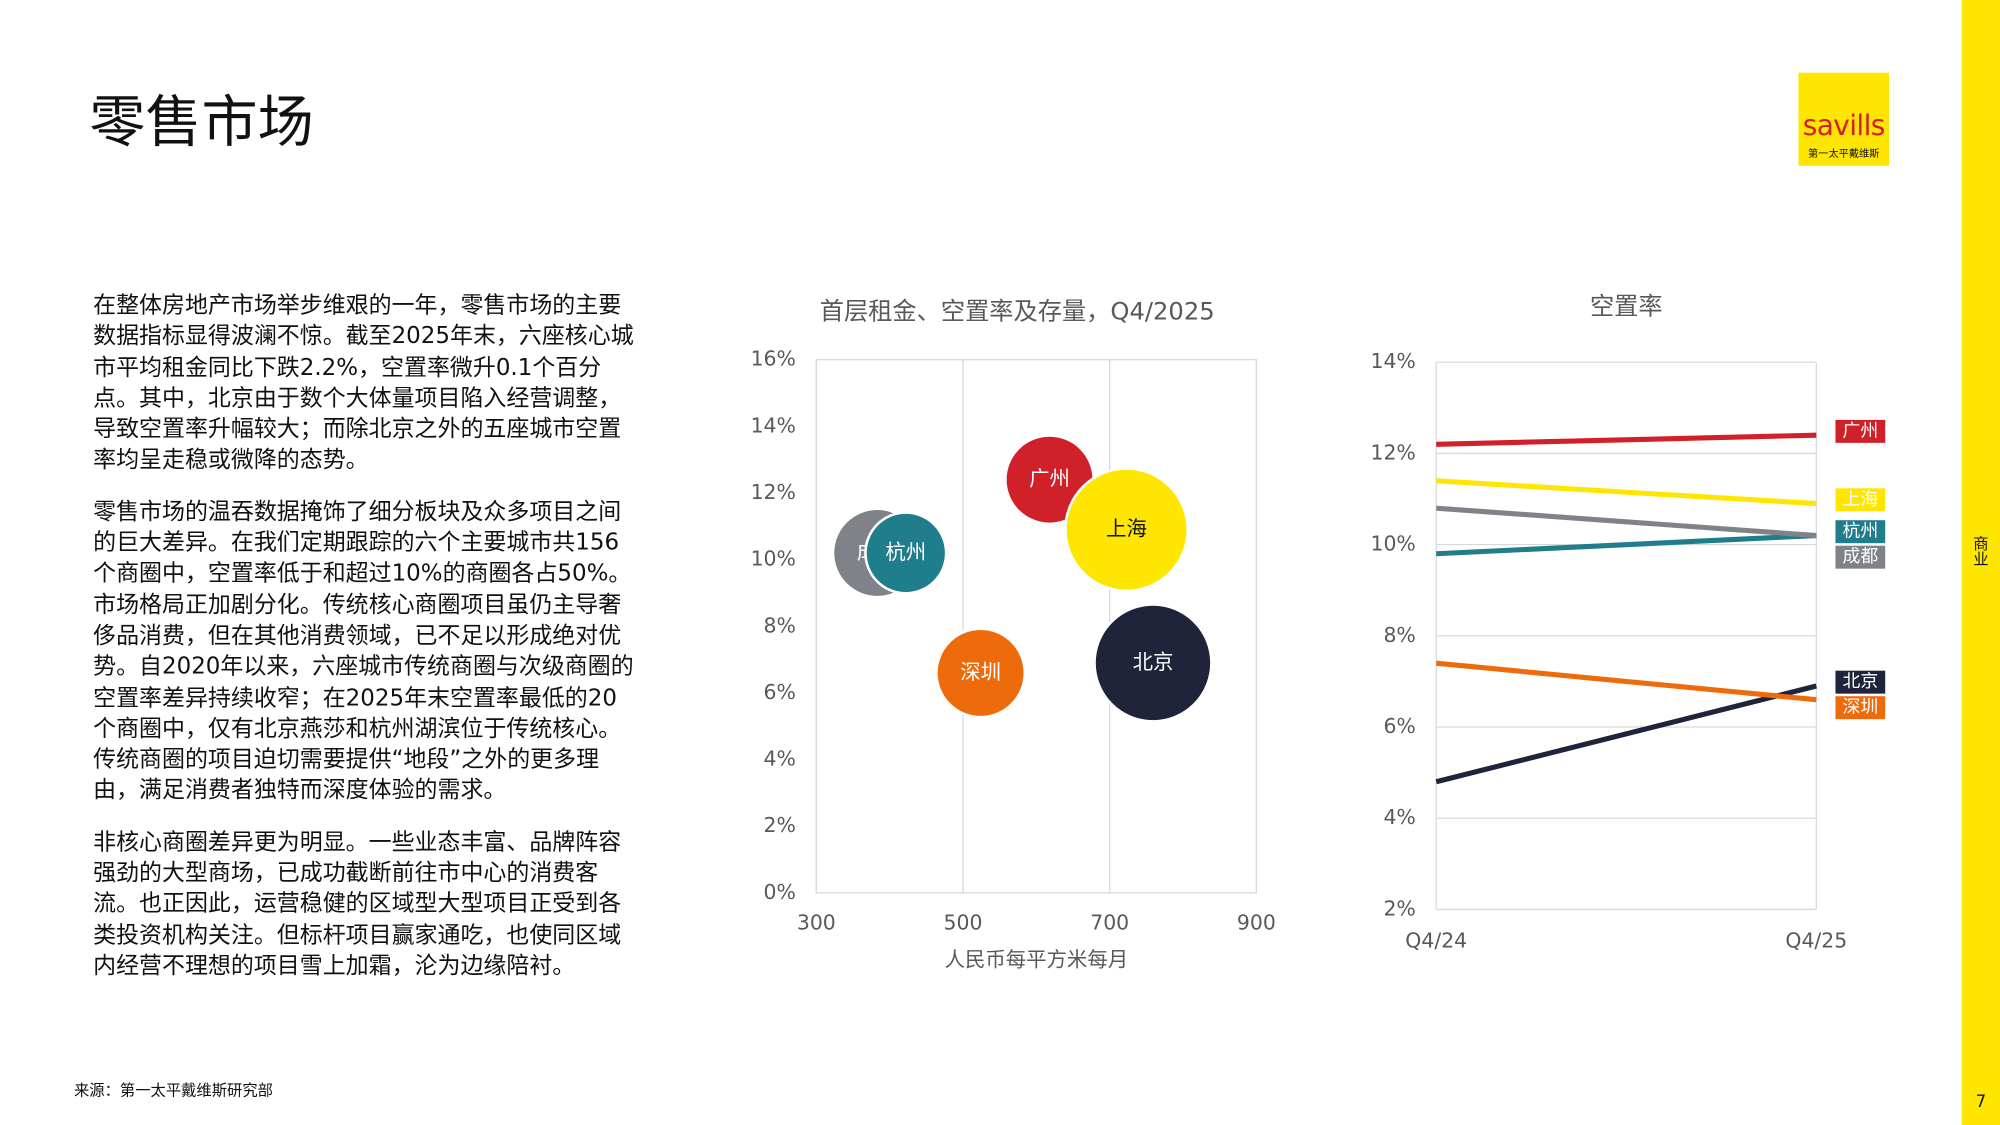 This screenshot has width=2000, height=1125. Describe the element at coordinates (201, 123) in the screenshot. I see `page-title: 零售市场` at that location.